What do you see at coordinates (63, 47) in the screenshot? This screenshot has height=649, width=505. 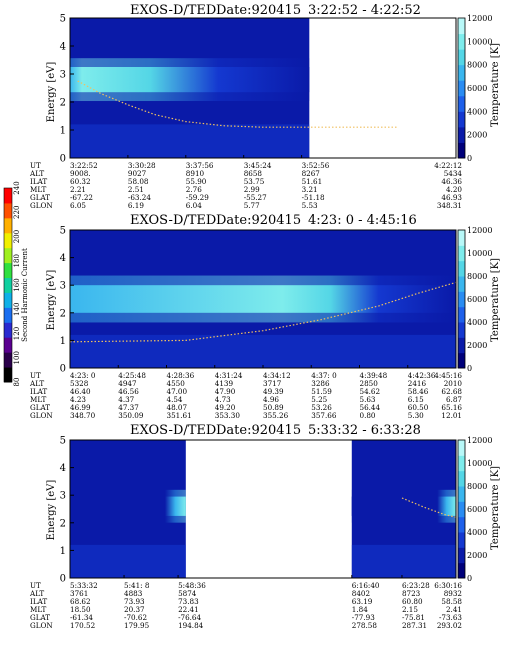 I see `p1-ytick-4: 4` at bounding box center [63, 47].